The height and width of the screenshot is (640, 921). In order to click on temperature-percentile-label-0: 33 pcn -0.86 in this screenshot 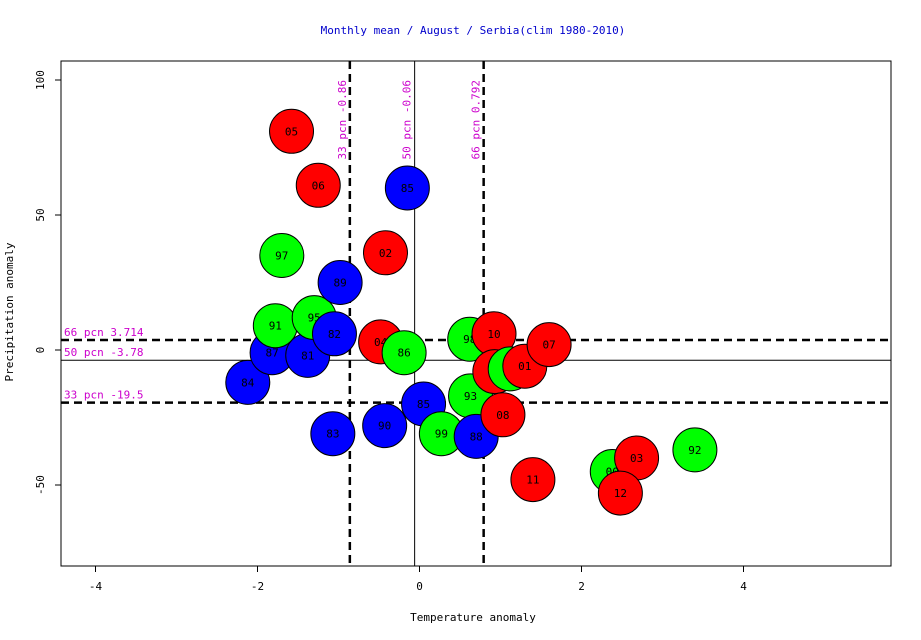, I will do `click(342, 119)`.